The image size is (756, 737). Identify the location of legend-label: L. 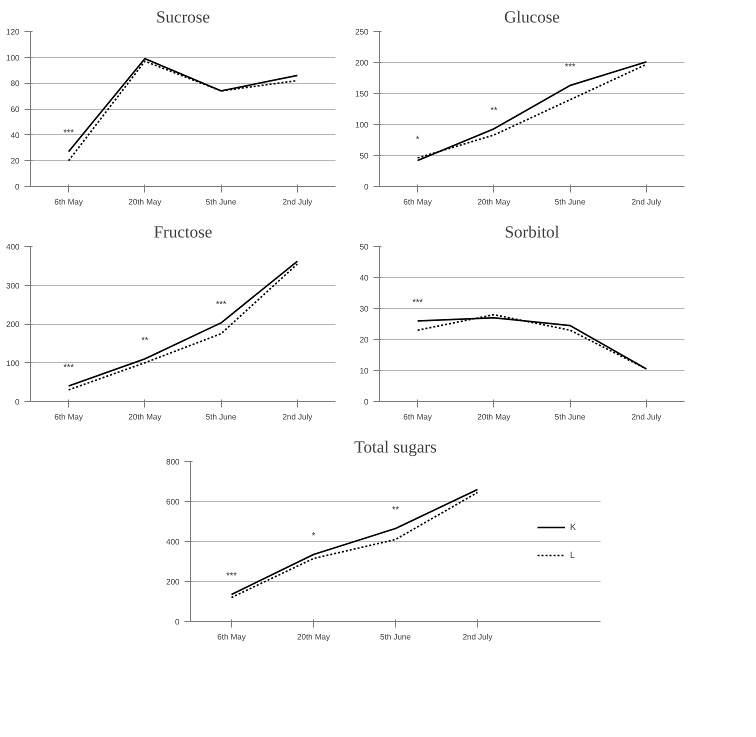
(573, 555).